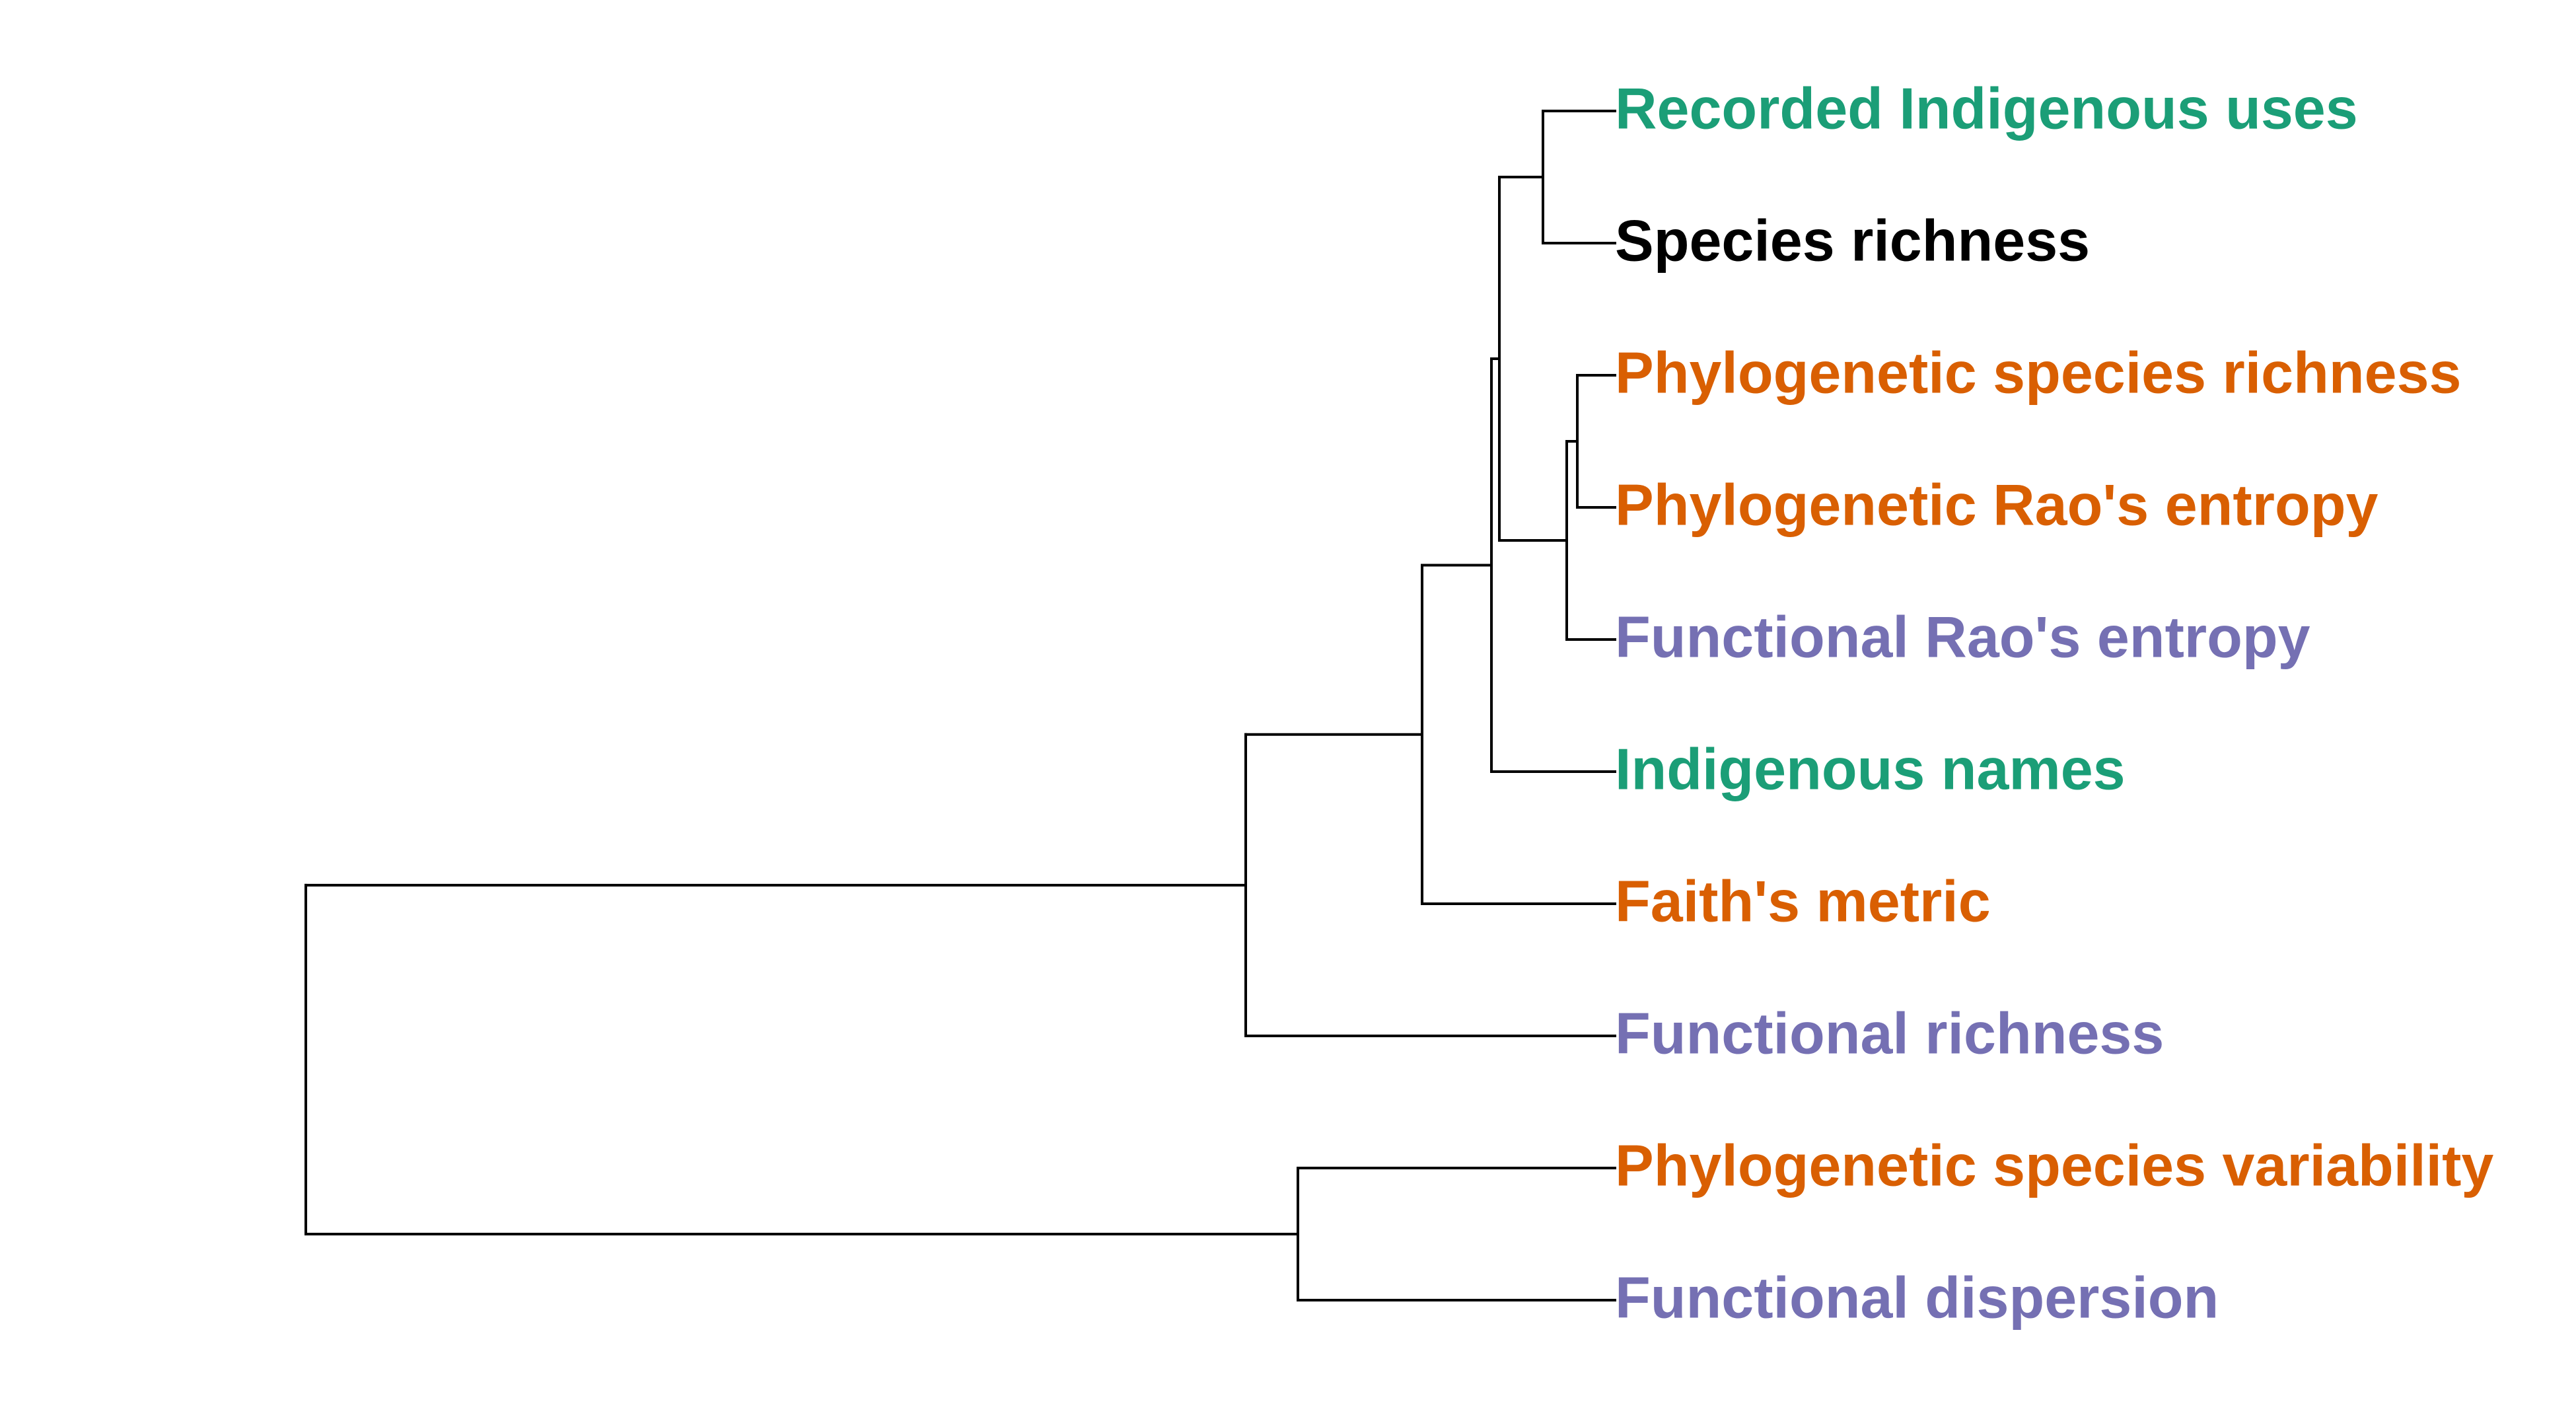  Describe the element at coordinates (2038, 372) in the screenshot. I see `leaf-label-phylogenetic-species-richness: Phylogenetic species richness` at that location.